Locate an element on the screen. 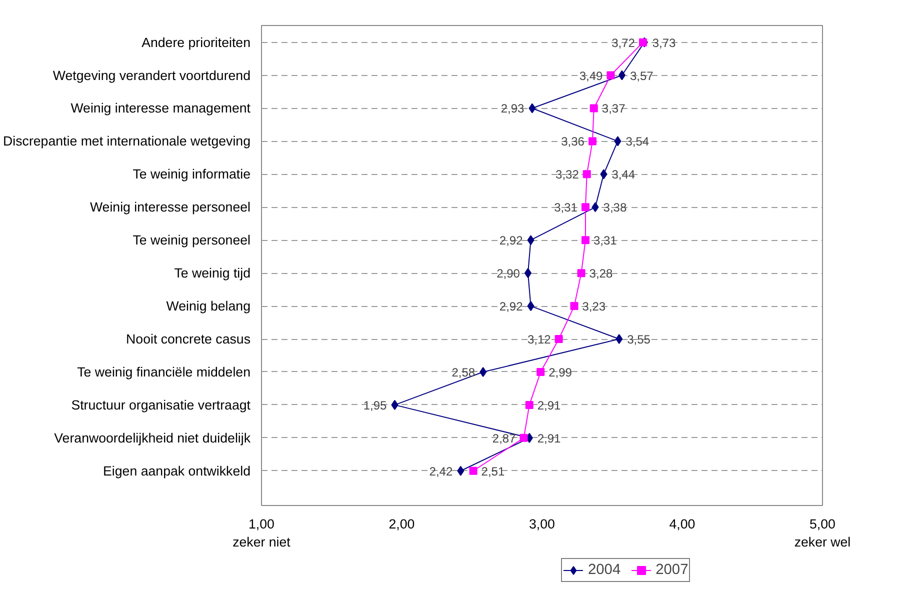 This screenshot has width=911, height=607. y-tick-label: Eigen aanpak ontwikkeld is located at coordinates (177, 470).